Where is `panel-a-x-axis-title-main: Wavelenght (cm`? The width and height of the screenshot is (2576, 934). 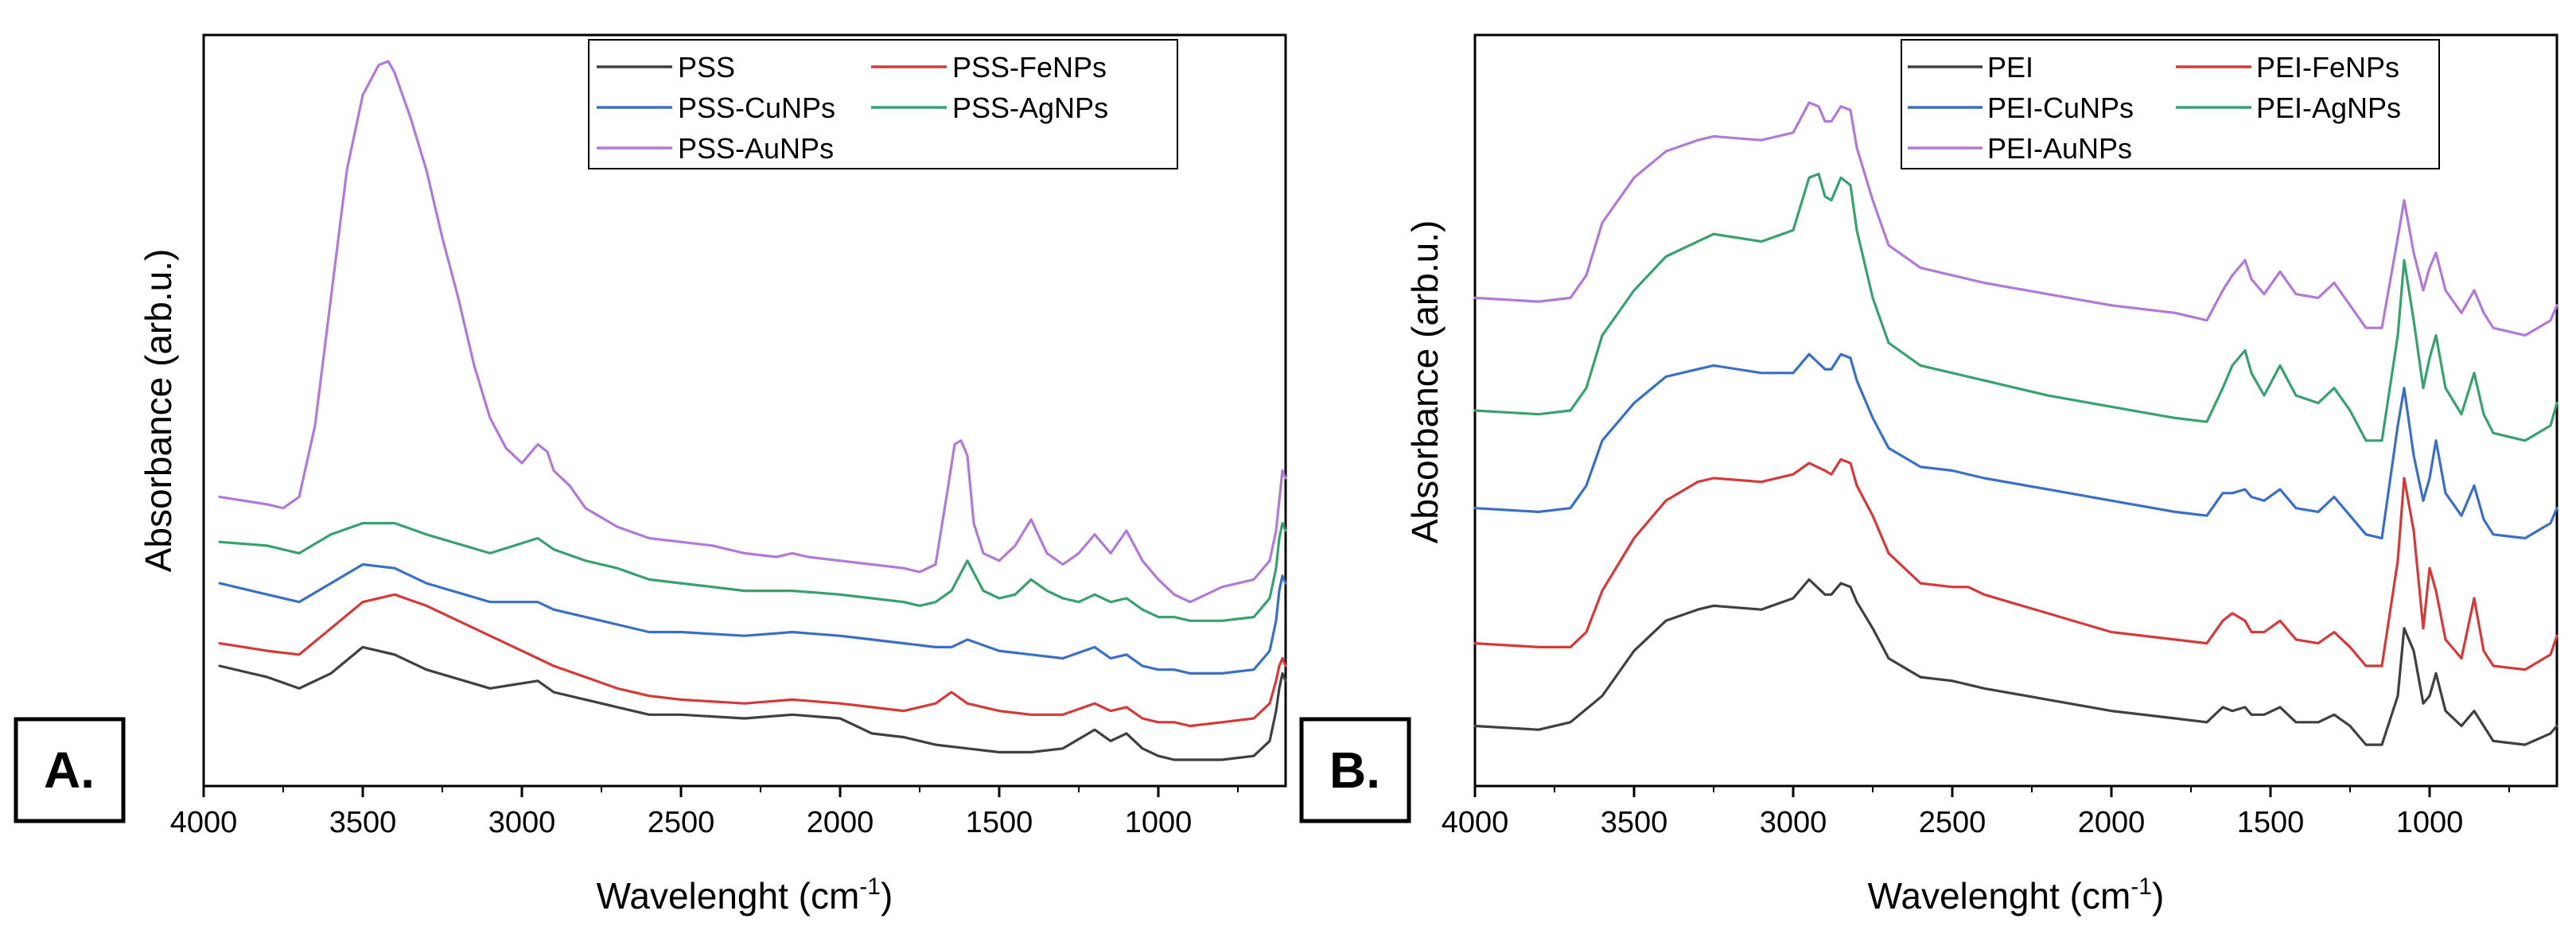
panel-a-x-axis-title-main: Wavelenght (cm is located at coordinates (729, 895).